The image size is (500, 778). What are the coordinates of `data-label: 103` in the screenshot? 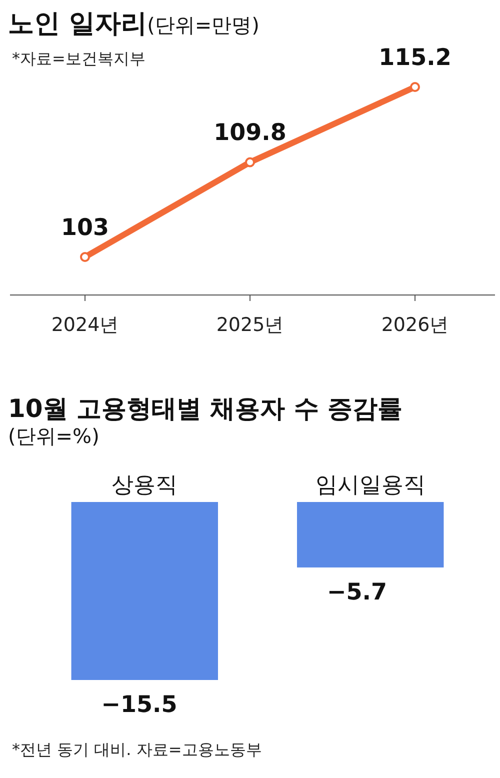 It's located at (85, 228).